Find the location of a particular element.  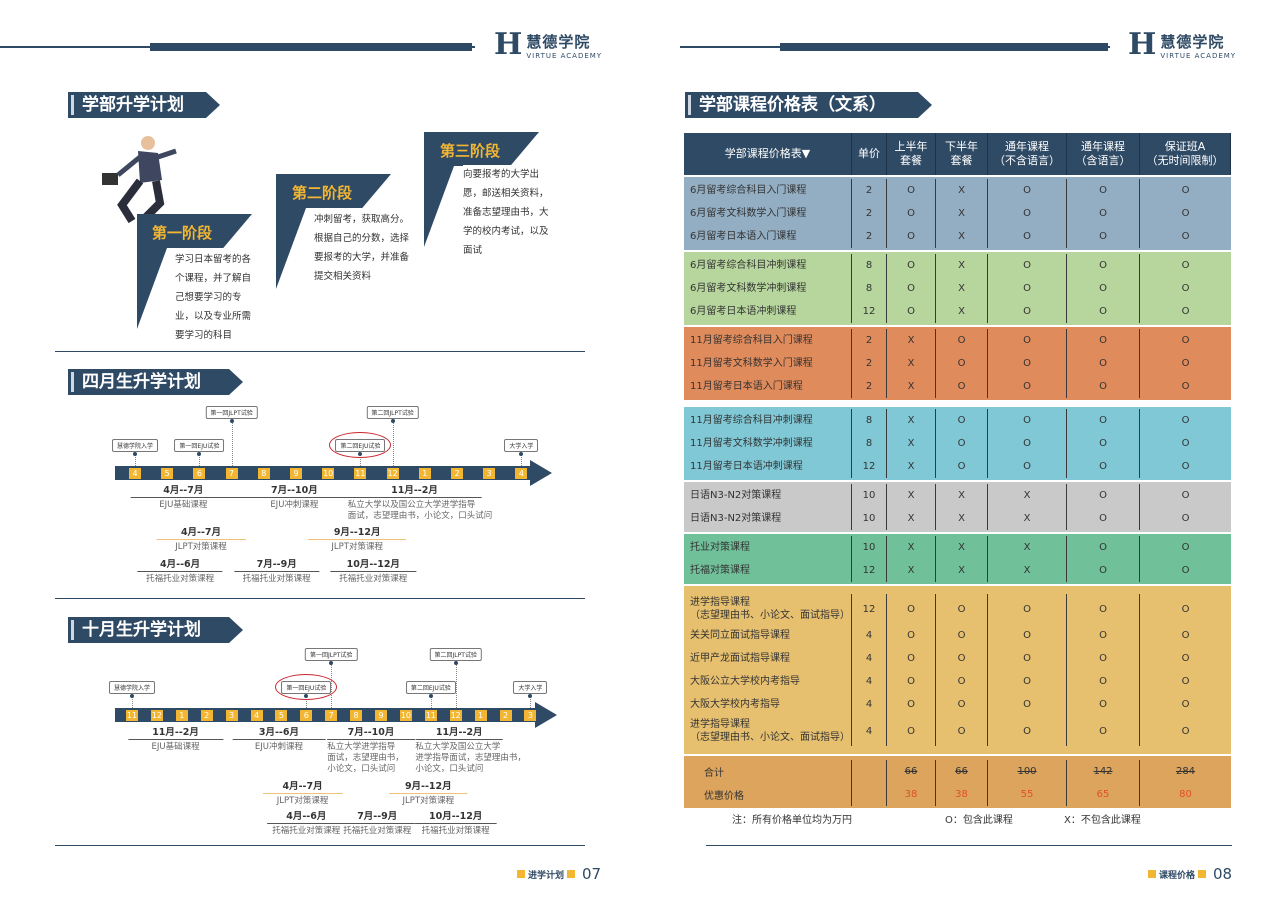

course-item: 11月--2月 EJU基础课程 is located at coordinates (175, 738).